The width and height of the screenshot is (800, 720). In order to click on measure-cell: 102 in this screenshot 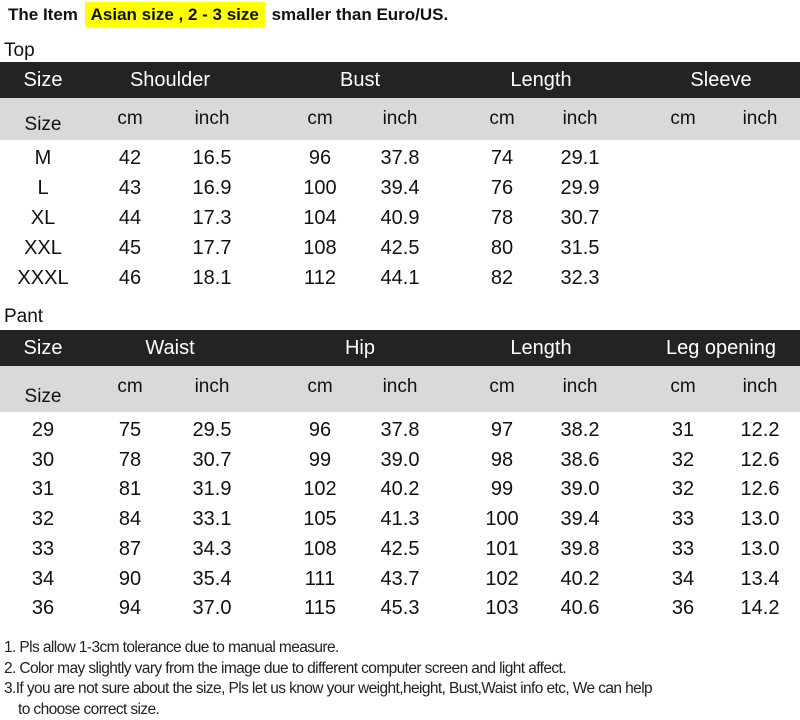, I will do `click(501, 579)`.